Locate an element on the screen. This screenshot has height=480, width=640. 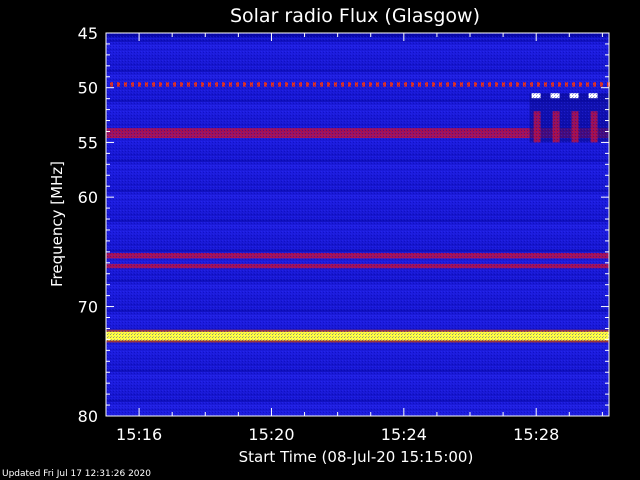
y-tick-label: 60 is located at coordinates (88, 197).